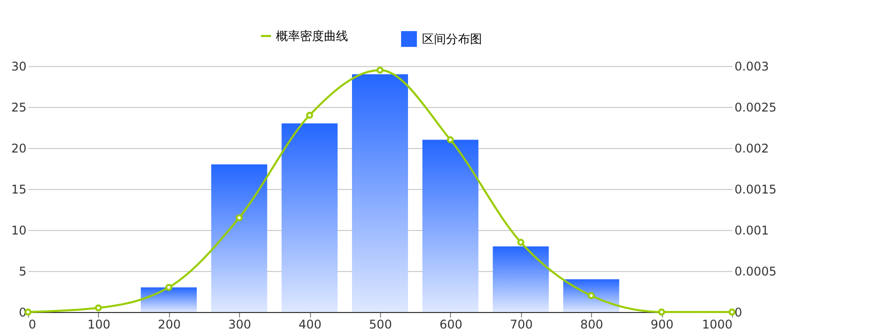 This screenshot has height=330, width=880. I want to click on y2-tick-label: 0, so click(738, 313).